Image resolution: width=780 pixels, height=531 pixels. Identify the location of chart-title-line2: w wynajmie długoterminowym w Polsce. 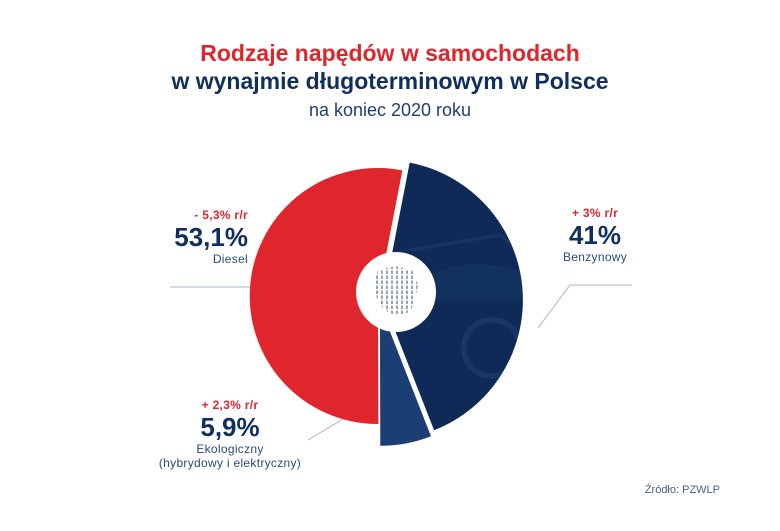
(390, 81).